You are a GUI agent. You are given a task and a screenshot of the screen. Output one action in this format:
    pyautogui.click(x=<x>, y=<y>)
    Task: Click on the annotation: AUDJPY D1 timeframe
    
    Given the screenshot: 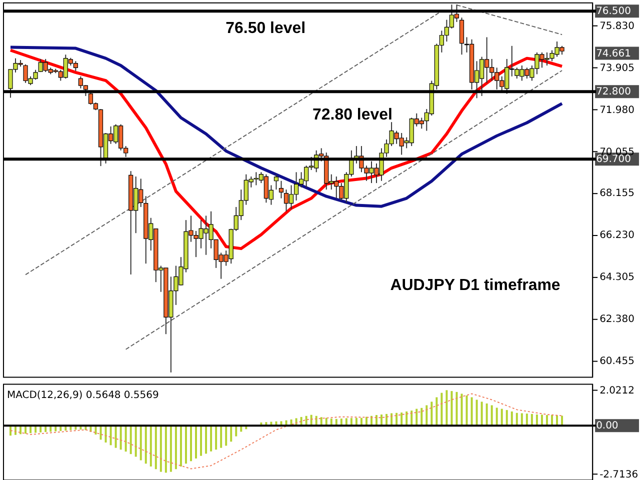 What is the action you would take?
    pyautogui.click(x=475, y=285)
    